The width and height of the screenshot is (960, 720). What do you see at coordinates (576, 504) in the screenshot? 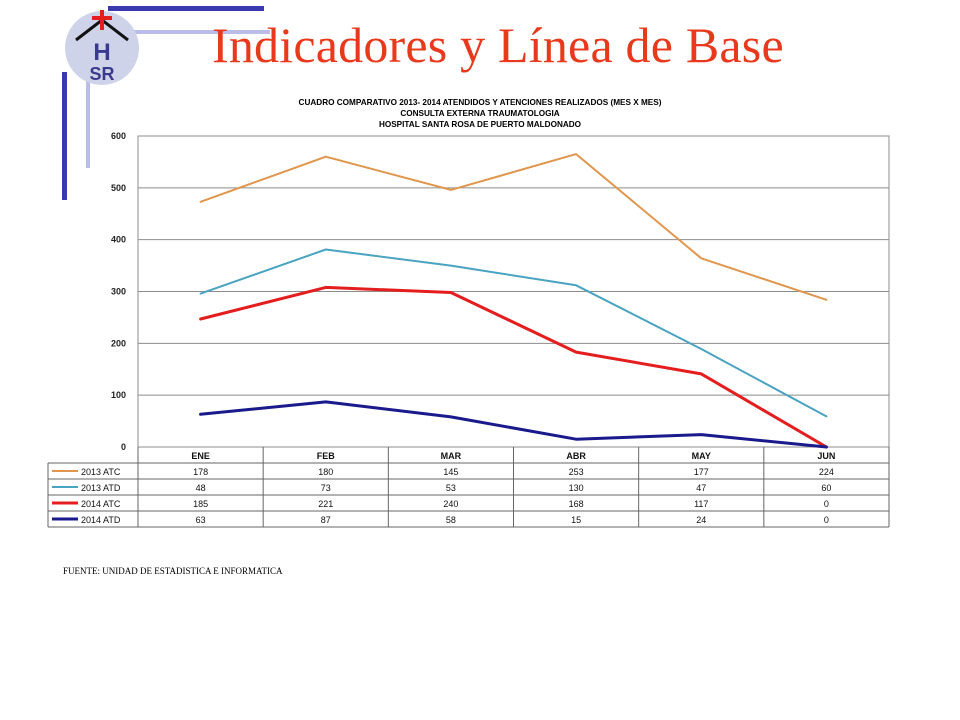
I see `table-cell: 168` at bounding box center [576, 504].